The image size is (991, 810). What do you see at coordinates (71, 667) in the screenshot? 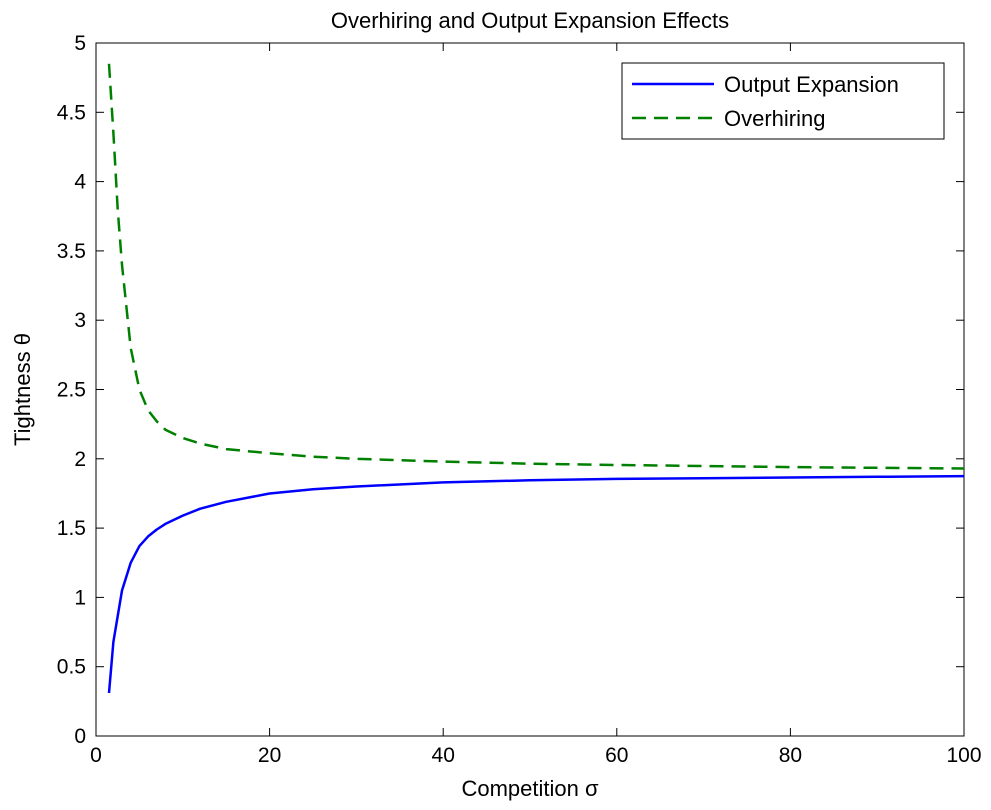
I see `y-tick-label: 0.5` at bounding box center [71, 667].